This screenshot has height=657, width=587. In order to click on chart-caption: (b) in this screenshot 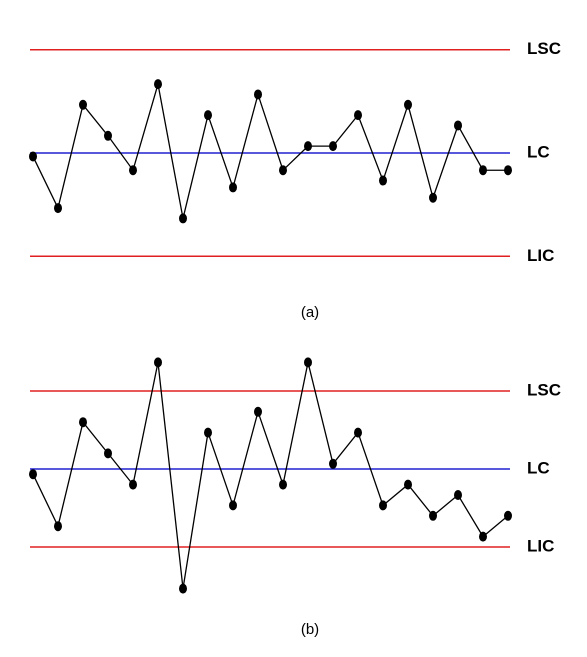, I will do `click(310, 629)`.